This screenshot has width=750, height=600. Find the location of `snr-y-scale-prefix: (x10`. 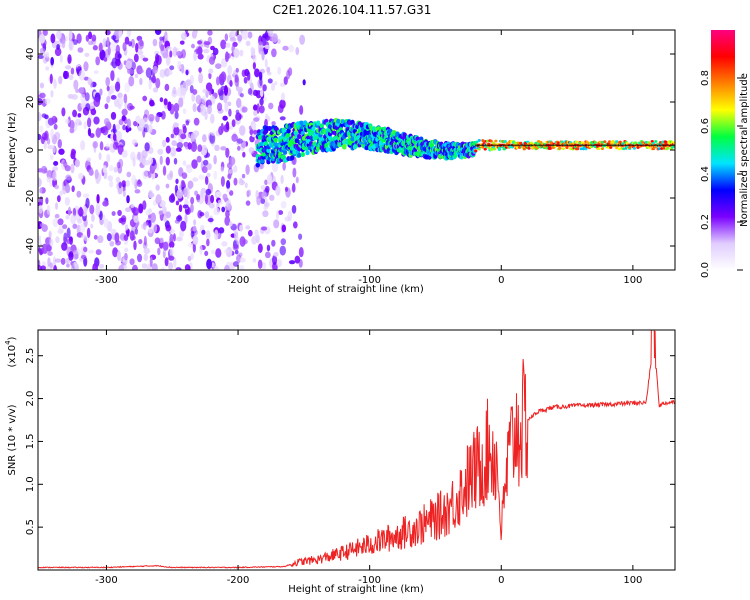

snr-y-scale-prefix: (x10 is located at coordinates (12, 356).